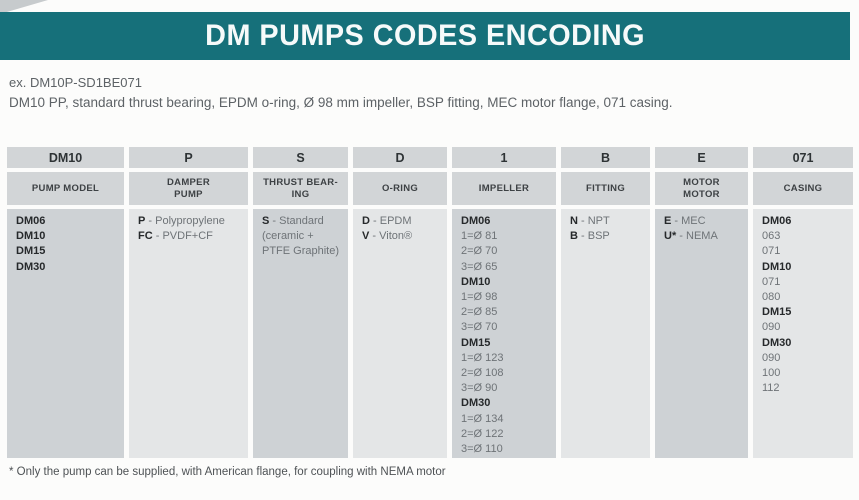 The image size is (859, 500). I want to click on cell-line: 1=Ø 123, so click(482, 357).